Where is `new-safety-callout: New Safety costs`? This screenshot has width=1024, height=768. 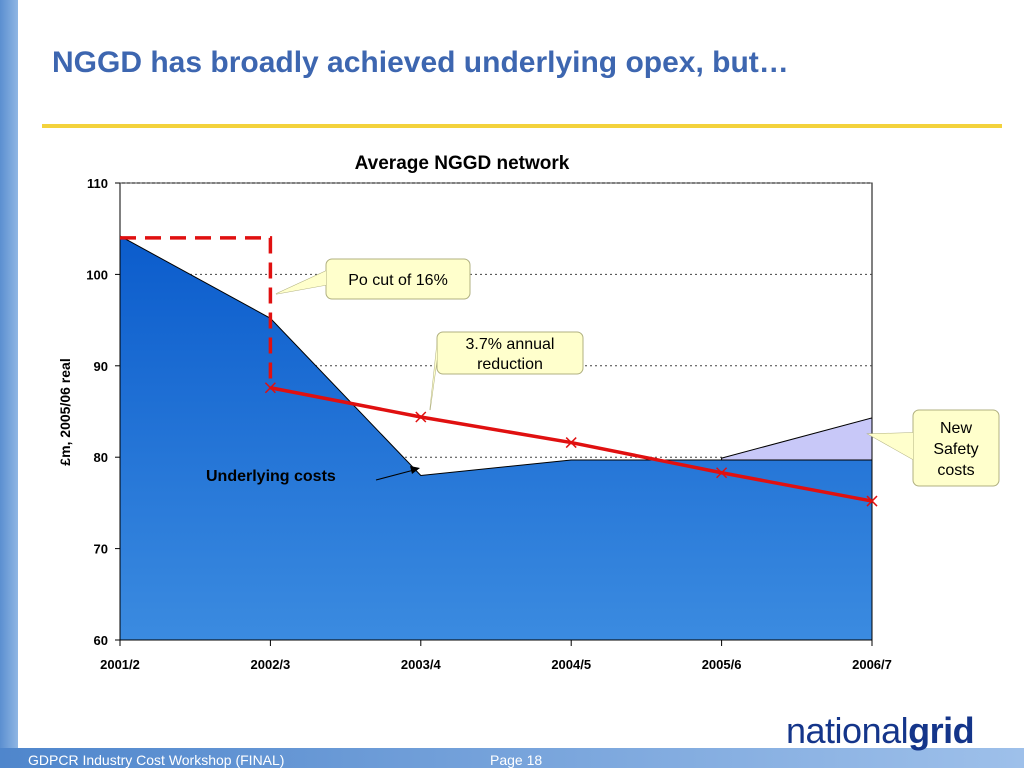
new-safety-callout: New Safety costs is located at coordinates (933, 448).